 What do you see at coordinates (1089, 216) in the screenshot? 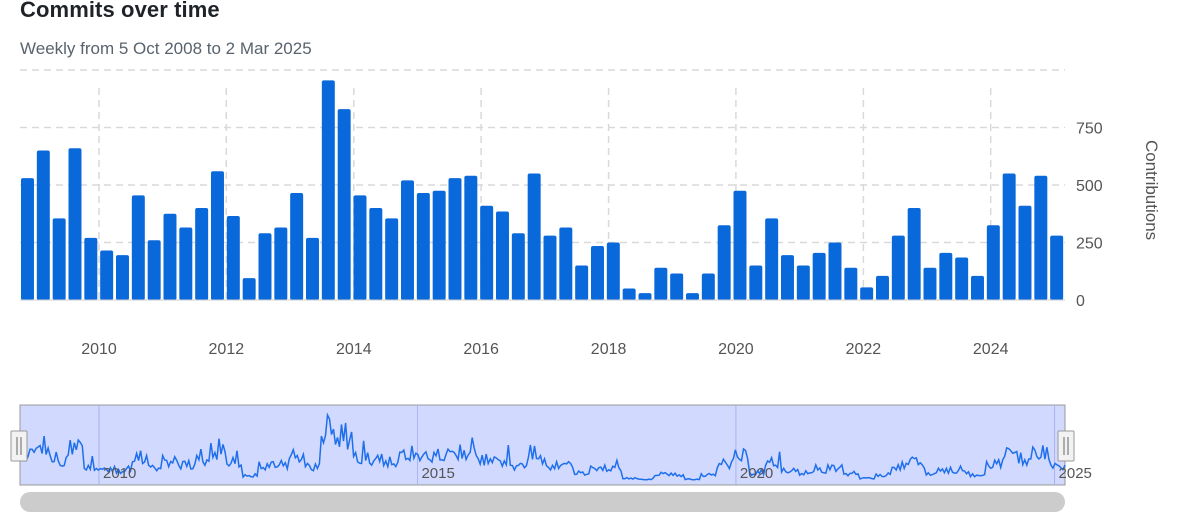
I see `y-axis: 0 250 500 750` at bounding box center [1089, 216].